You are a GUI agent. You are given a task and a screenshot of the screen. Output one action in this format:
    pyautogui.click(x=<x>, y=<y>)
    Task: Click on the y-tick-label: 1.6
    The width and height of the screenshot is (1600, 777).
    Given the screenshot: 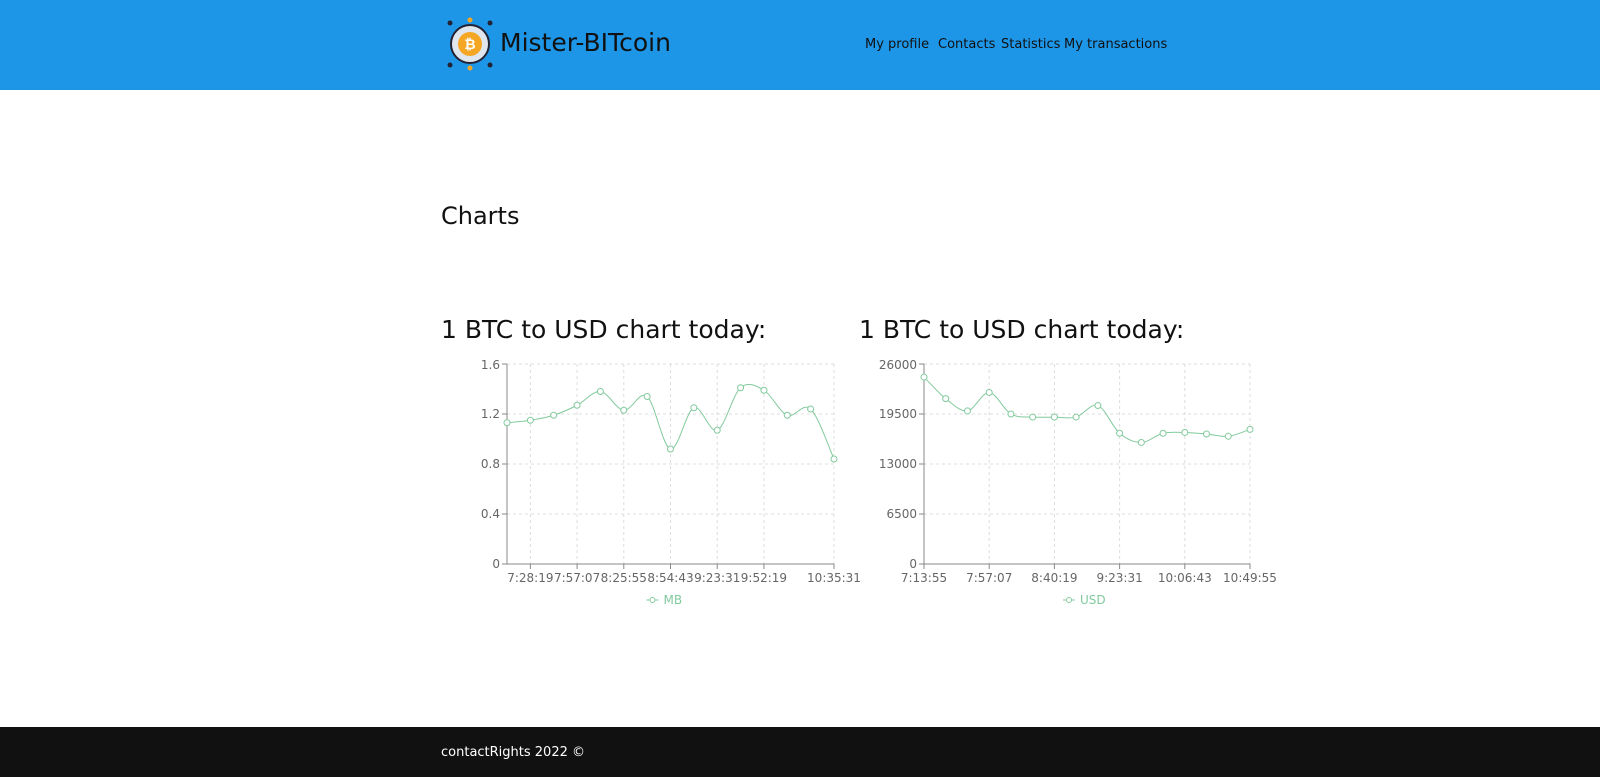 What is the action you would take?
    pyautogui.click(x=490, y=365)
    